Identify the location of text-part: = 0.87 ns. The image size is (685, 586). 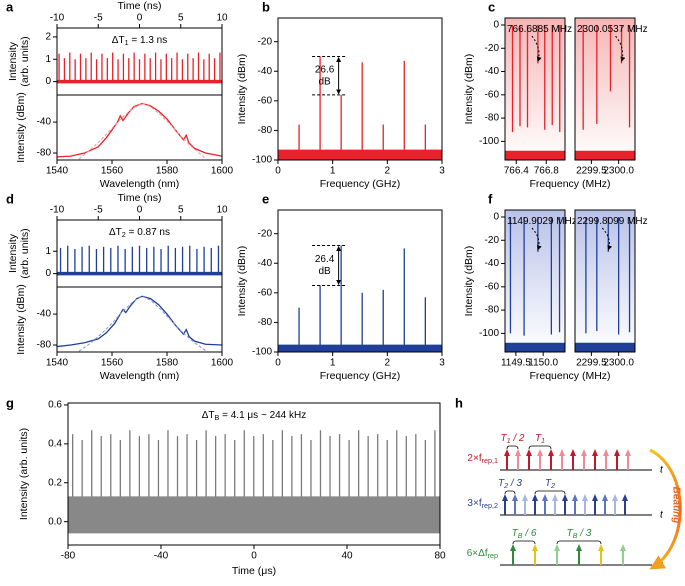
(148, 232).